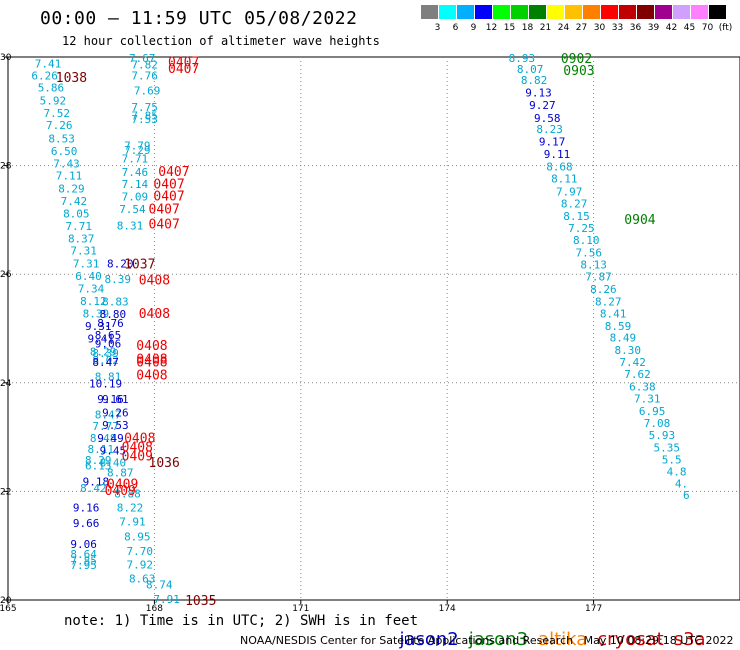  What do you see at coordinates (144, 65) in the screenshot?
I see `wave-height-value: 7.82` at bounding box center [144, 65].